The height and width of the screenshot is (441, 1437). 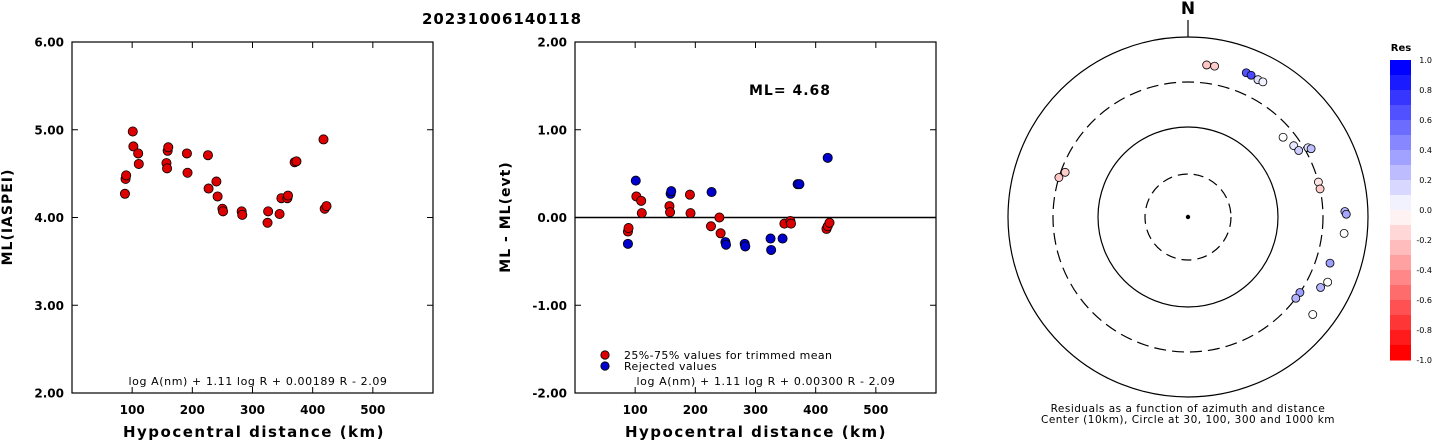 I want to click on x-tick-label: 300, so click(x=252, y=410).